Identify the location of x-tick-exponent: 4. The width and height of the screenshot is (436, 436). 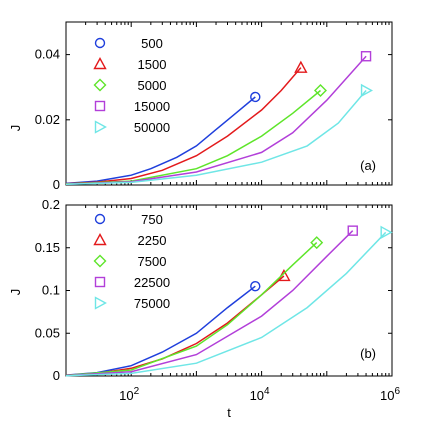
(267, 391).